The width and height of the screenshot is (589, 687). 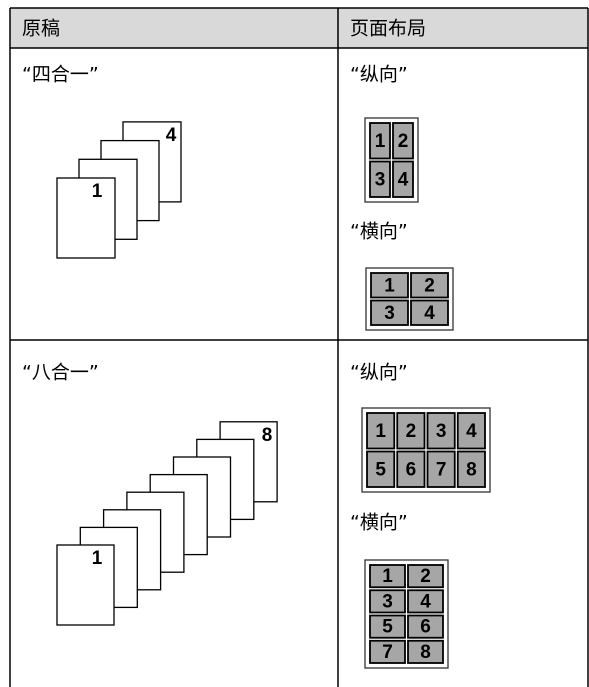 What do you see at coordinates (267, 435) in the screenshot?
I see `page-number: 8` at bounding box center [267, 435].